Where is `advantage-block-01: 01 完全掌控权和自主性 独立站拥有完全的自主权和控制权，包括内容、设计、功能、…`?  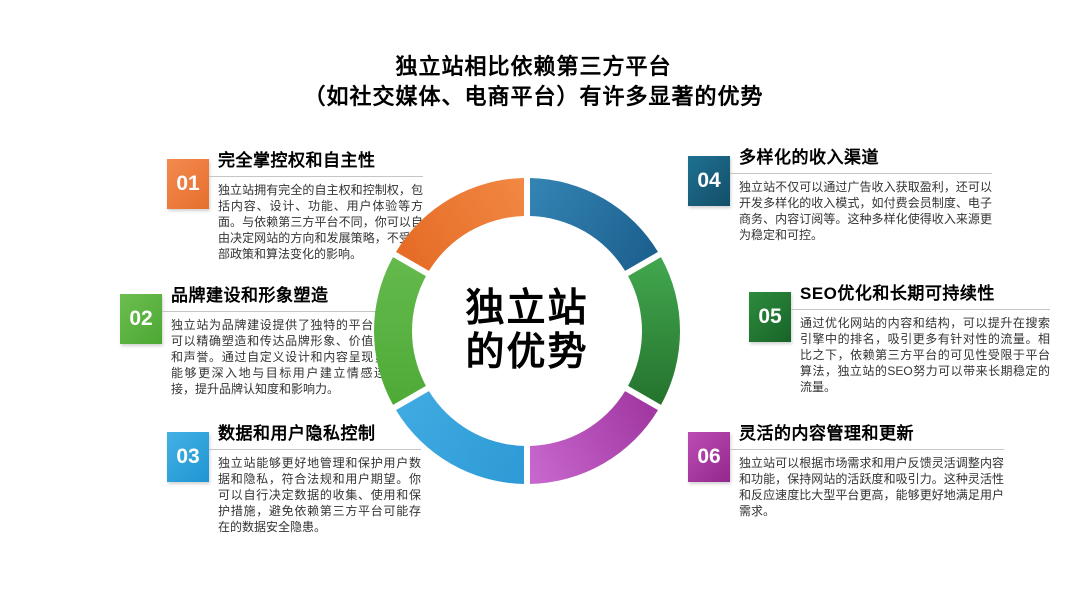
advantage-block-01: 01 完全掌控权和自主性 独立站拥有完全的自主权和控制权，包括内容、设计、功能、… is located at coordinates (295, 204).